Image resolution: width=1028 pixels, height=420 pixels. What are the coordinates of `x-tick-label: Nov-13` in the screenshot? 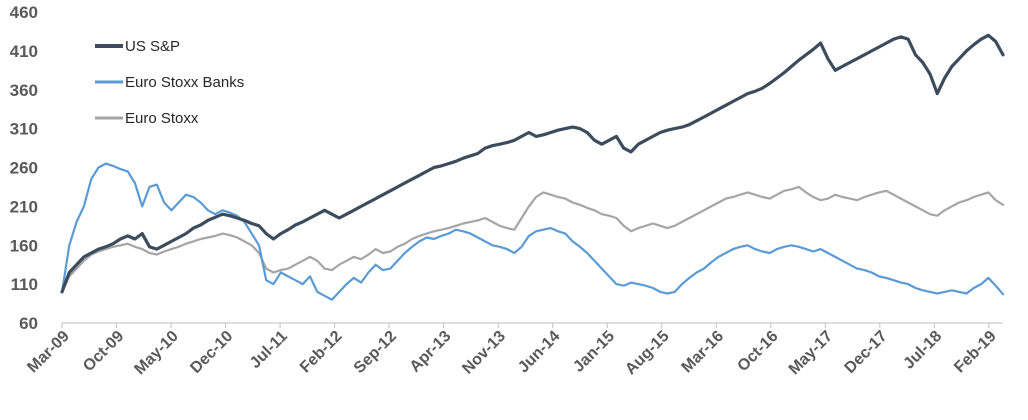 It's located at (484, 353).